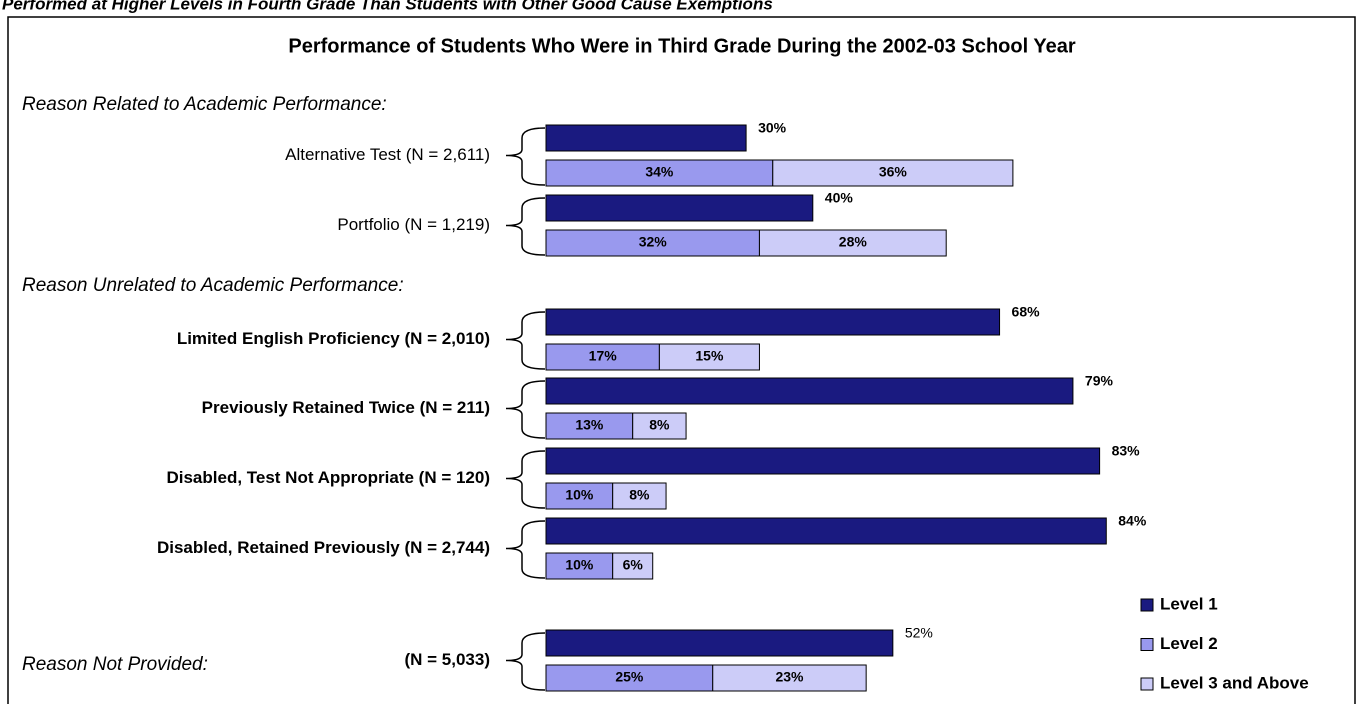 Image resolution: width=1363 pixels, height=704 pixels. What do you see at coordinates (447, 659) in the screenshot?
I see `category-label: (N = 5,033)` at bounding box center [447, 659].